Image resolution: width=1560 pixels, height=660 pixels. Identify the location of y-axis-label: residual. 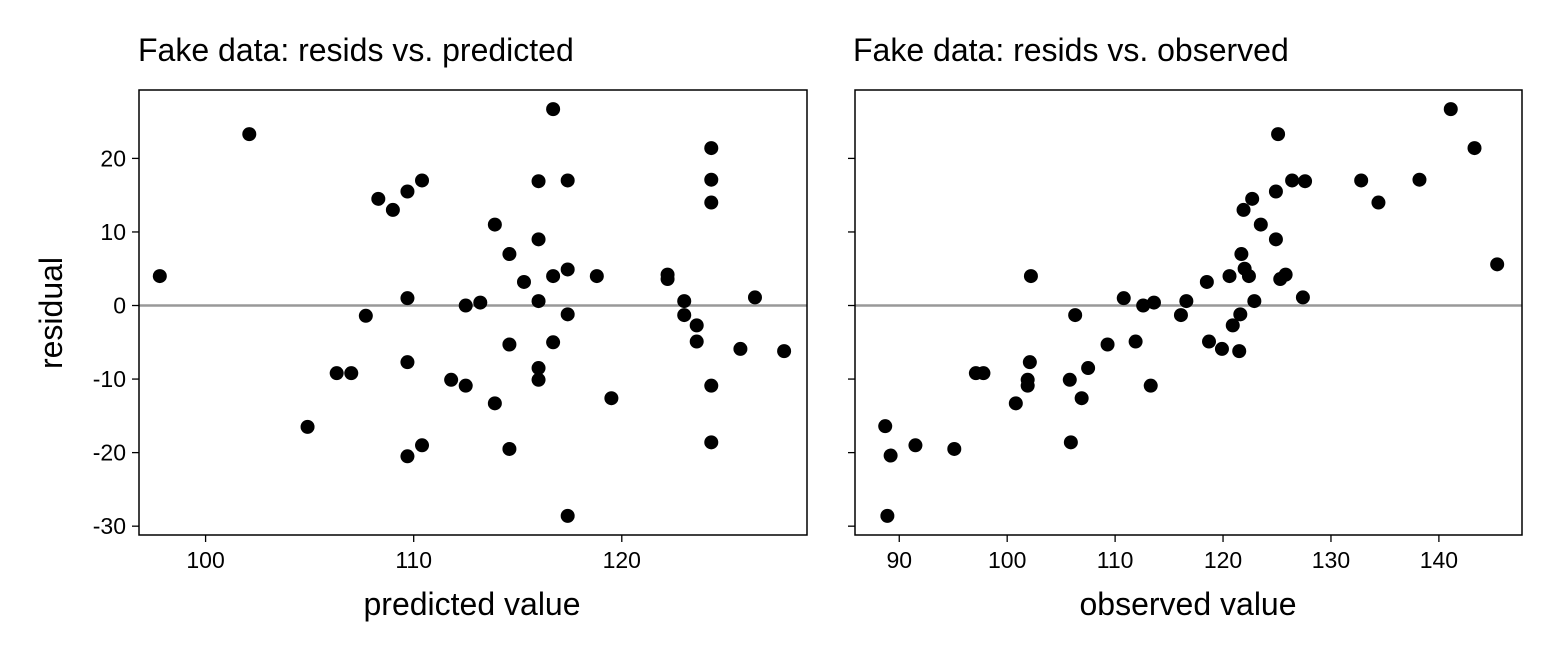
(51, 313).